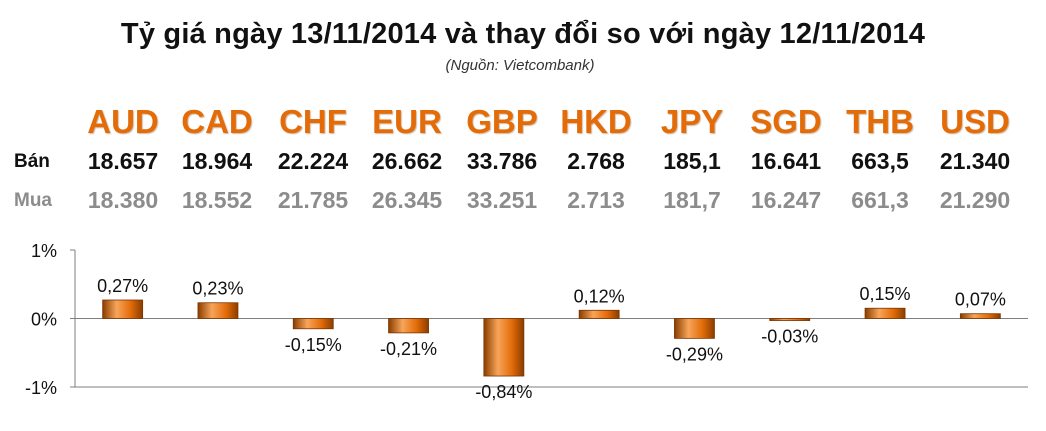 The image size is (1046, 431). Describe the element at coordinates (313, 200) in the screenshot. I see `buy-rate: 21.785` at that location.